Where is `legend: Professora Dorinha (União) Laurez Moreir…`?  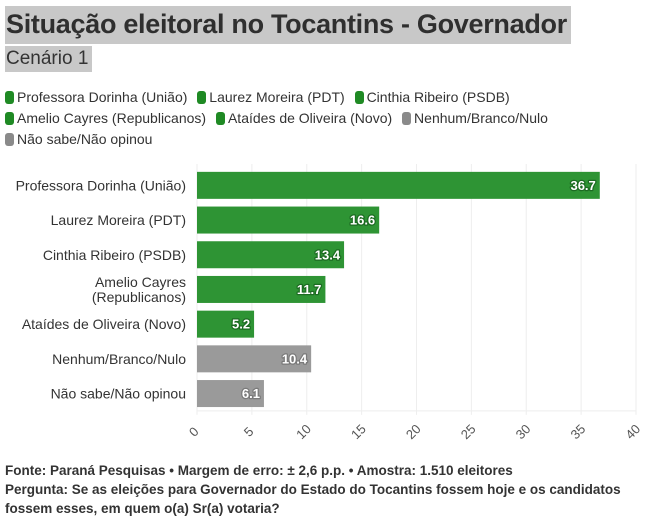
legend: Professora Dorinha (União) Laurez Moreir… is located at coordinates (325, 119).